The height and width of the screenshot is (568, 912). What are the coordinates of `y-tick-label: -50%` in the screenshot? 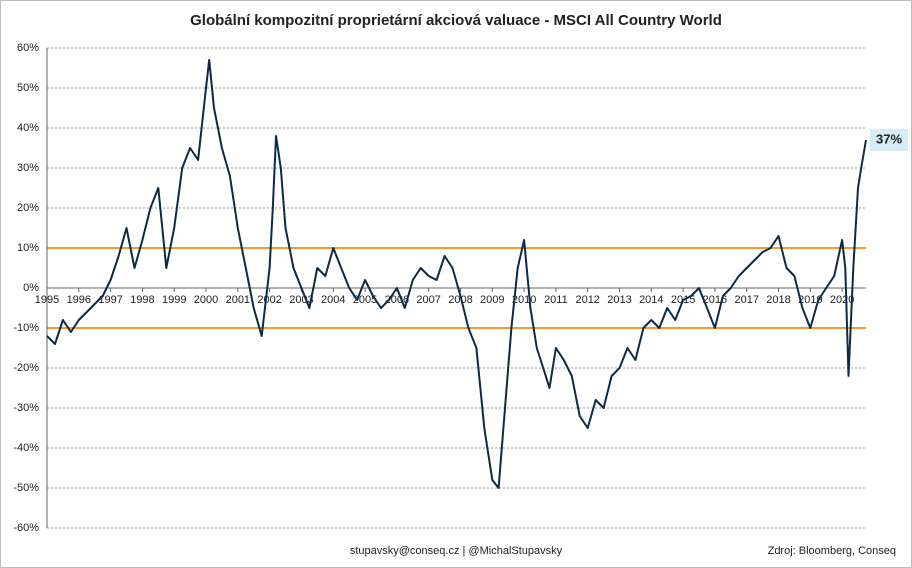 It's located at (26, 488).